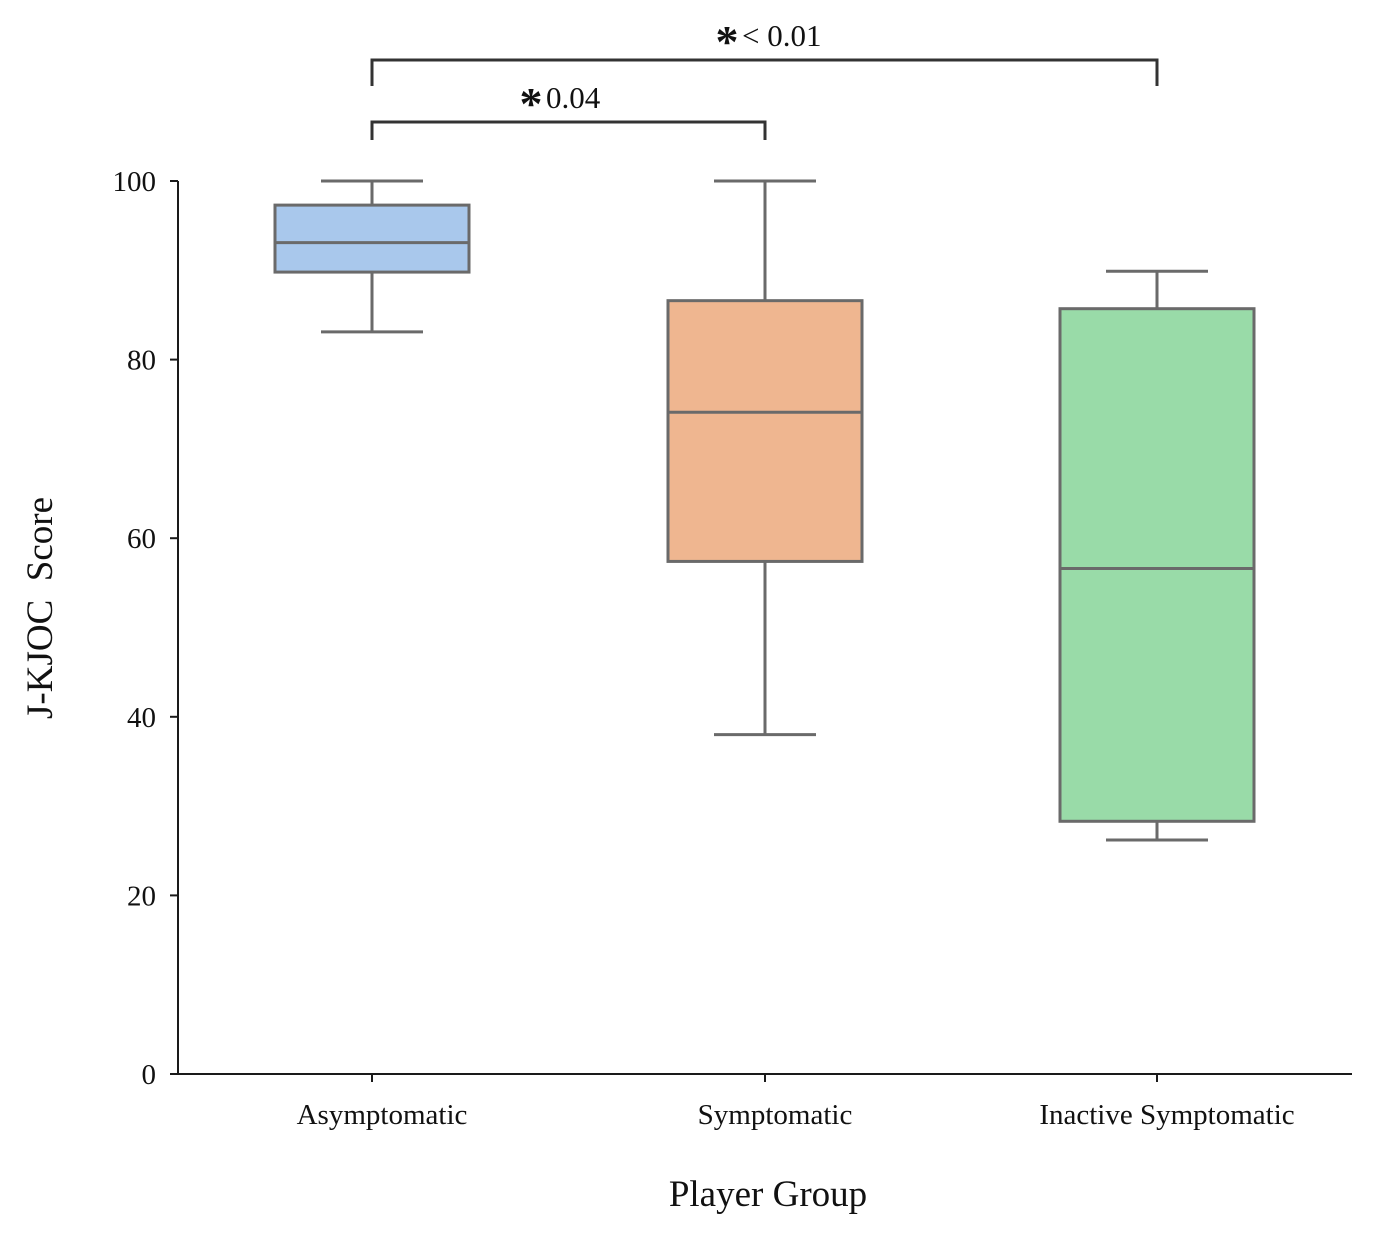 Image resolution: width=1378 pixels, height=1242 pixels. I want to click on y-tick-label: 80, so click(141, 361).